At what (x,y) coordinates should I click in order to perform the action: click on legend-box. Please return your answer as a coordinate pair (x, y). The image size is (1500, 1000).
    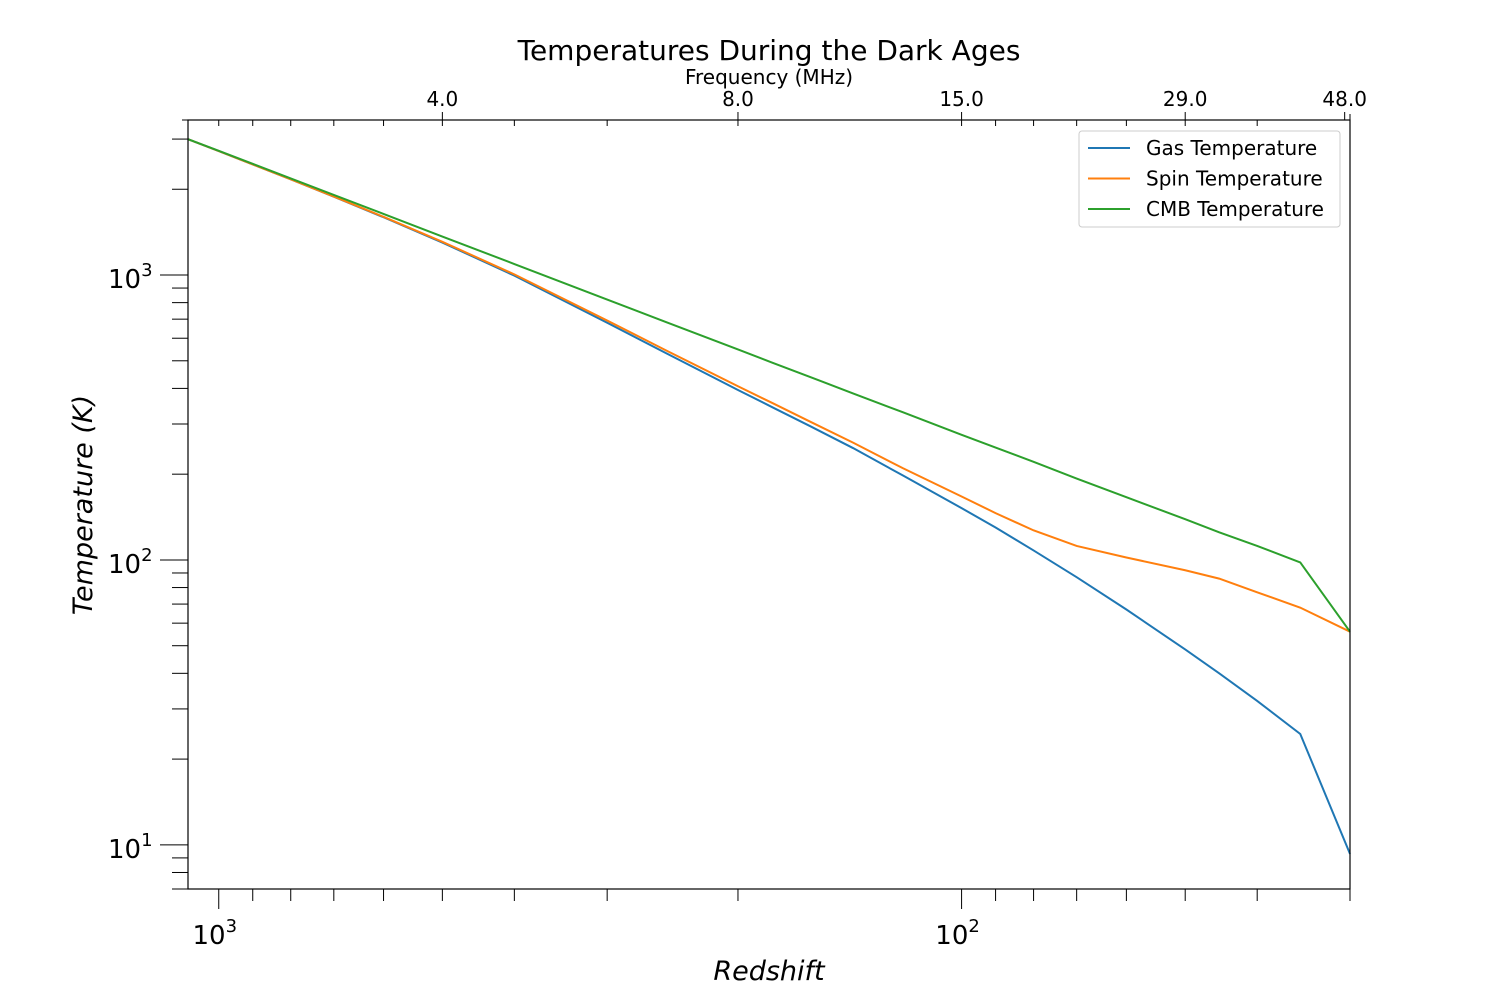
    Looking at the image, I should click on (1209, 179).